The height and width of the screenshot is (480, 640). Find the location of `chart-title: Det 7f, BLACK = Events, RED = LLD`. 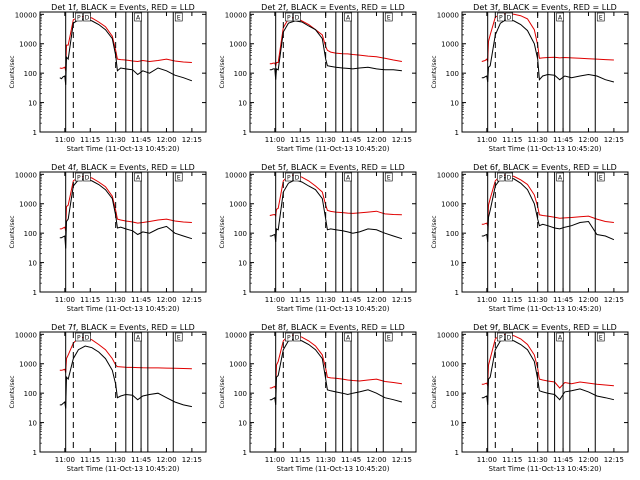

chart-title: Det 7f, BLACK = Events, RED = LLD is located at coordinates (123, 327).